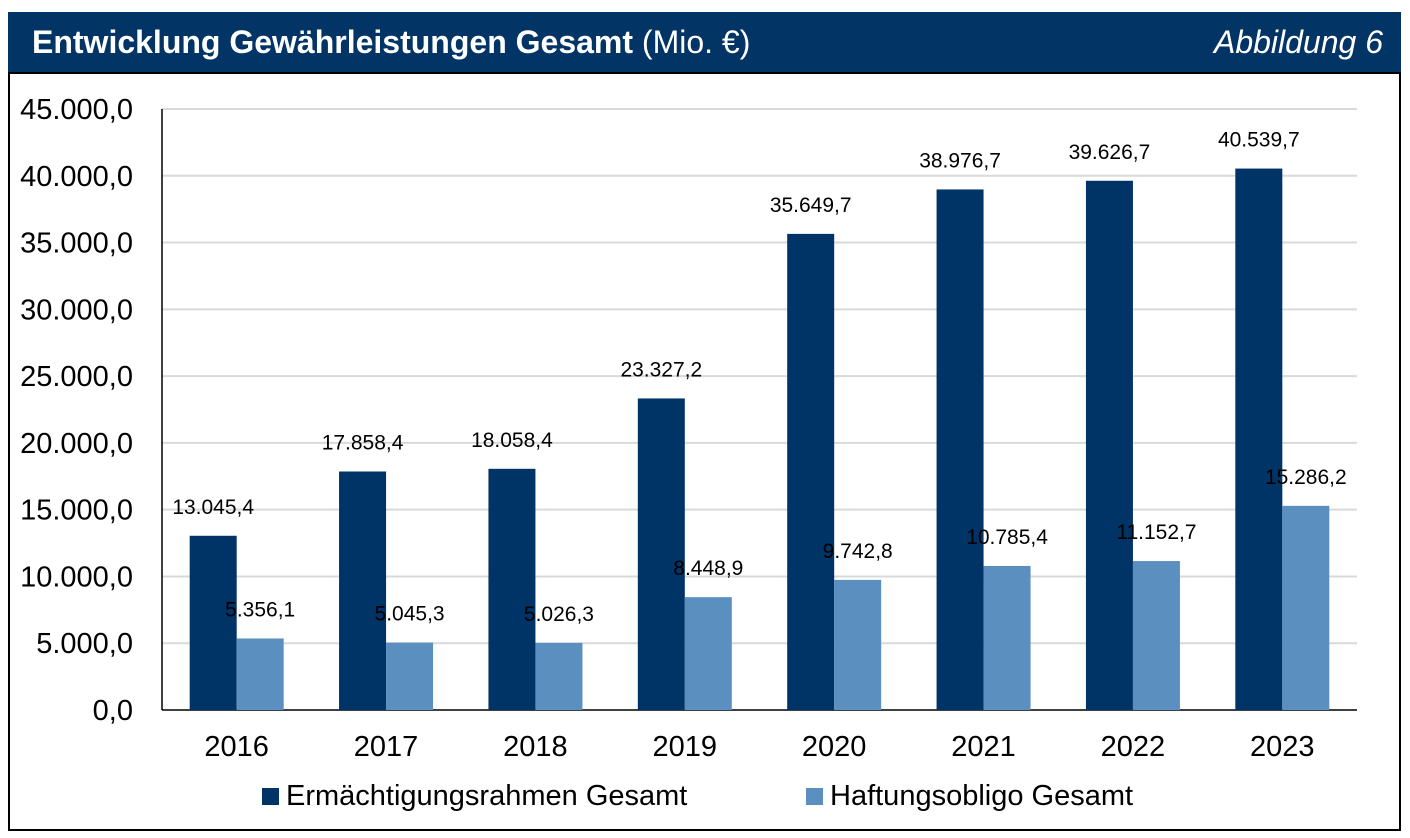 The width and height of the screenshot is (1410, 838). I want to click on data-label: 15.286,2, so click(1306, 477).